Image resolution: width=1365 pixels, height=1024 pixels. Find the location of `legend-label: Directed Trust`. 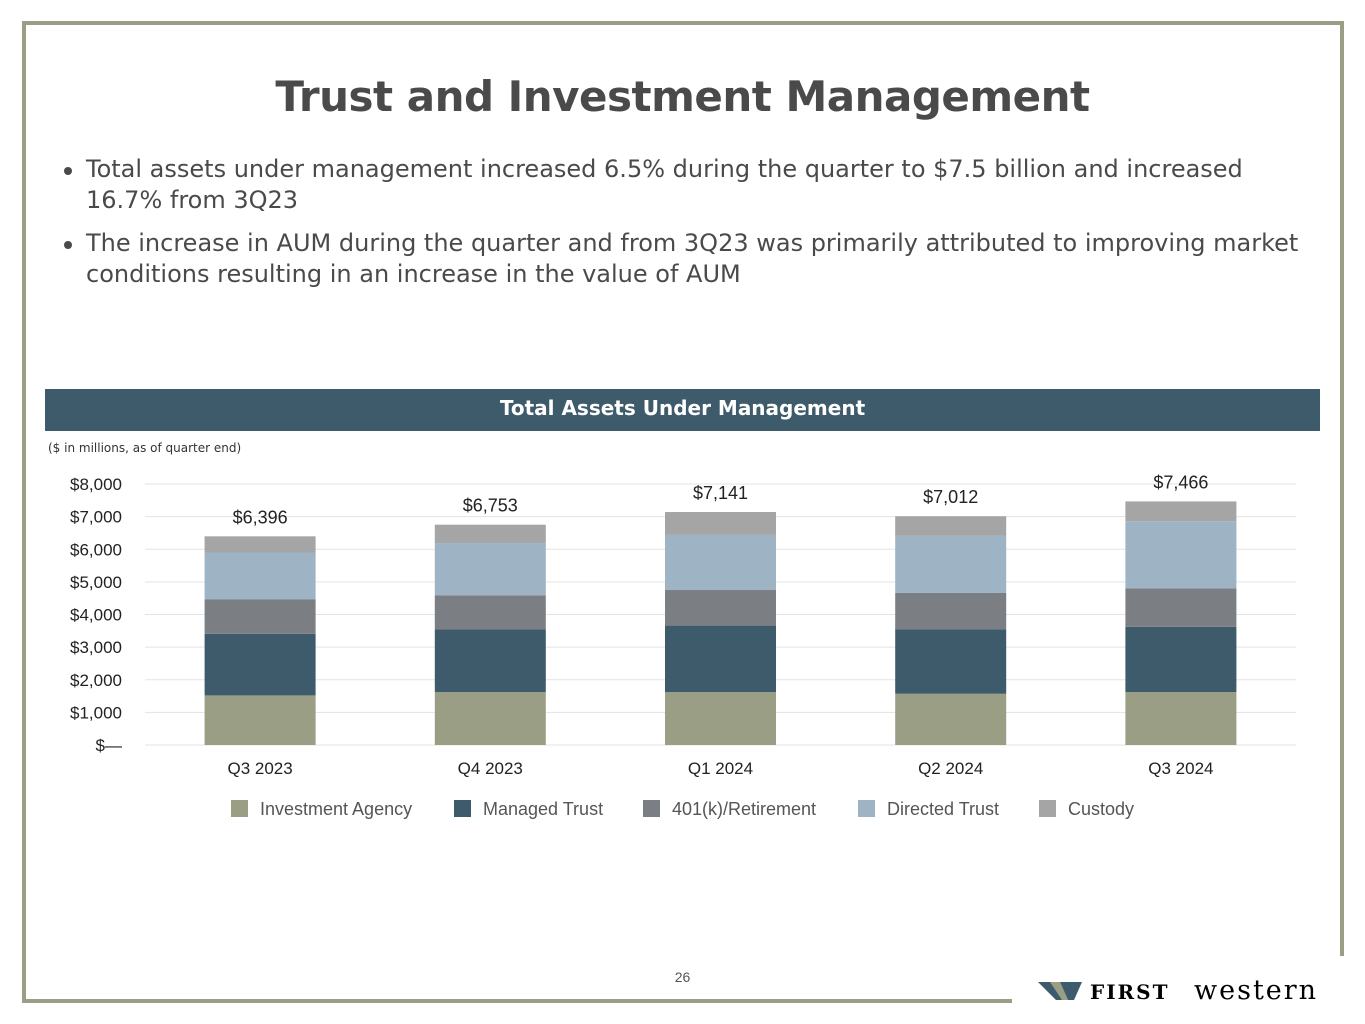

legend-label: Directed Trust is located at coordinates (943, 809).